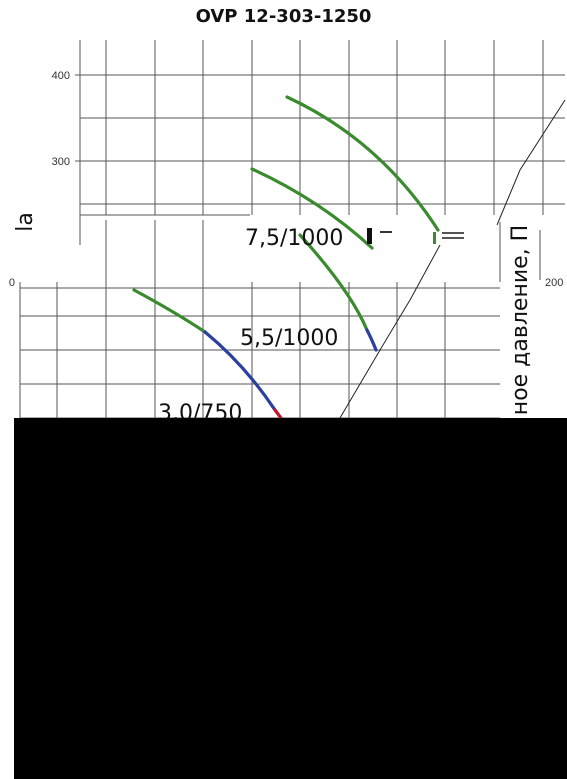 This screenshot has height=779, width=567. I want to click on curve-mid-green, so click(312, 208).